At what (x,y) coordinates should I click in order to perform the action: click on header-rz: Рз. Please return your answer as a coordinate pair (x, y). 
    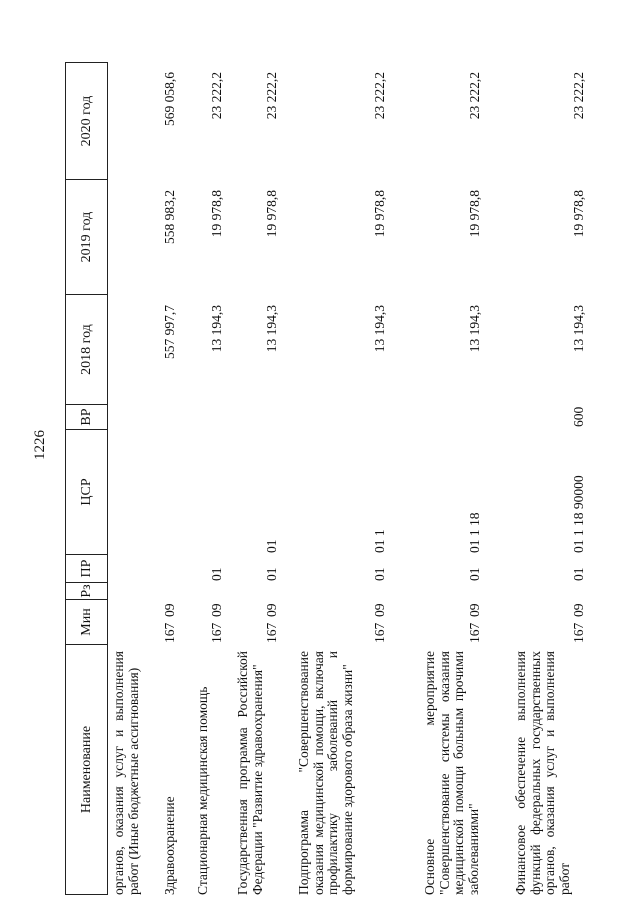
    Looking at the image, I should click on (86, 591).